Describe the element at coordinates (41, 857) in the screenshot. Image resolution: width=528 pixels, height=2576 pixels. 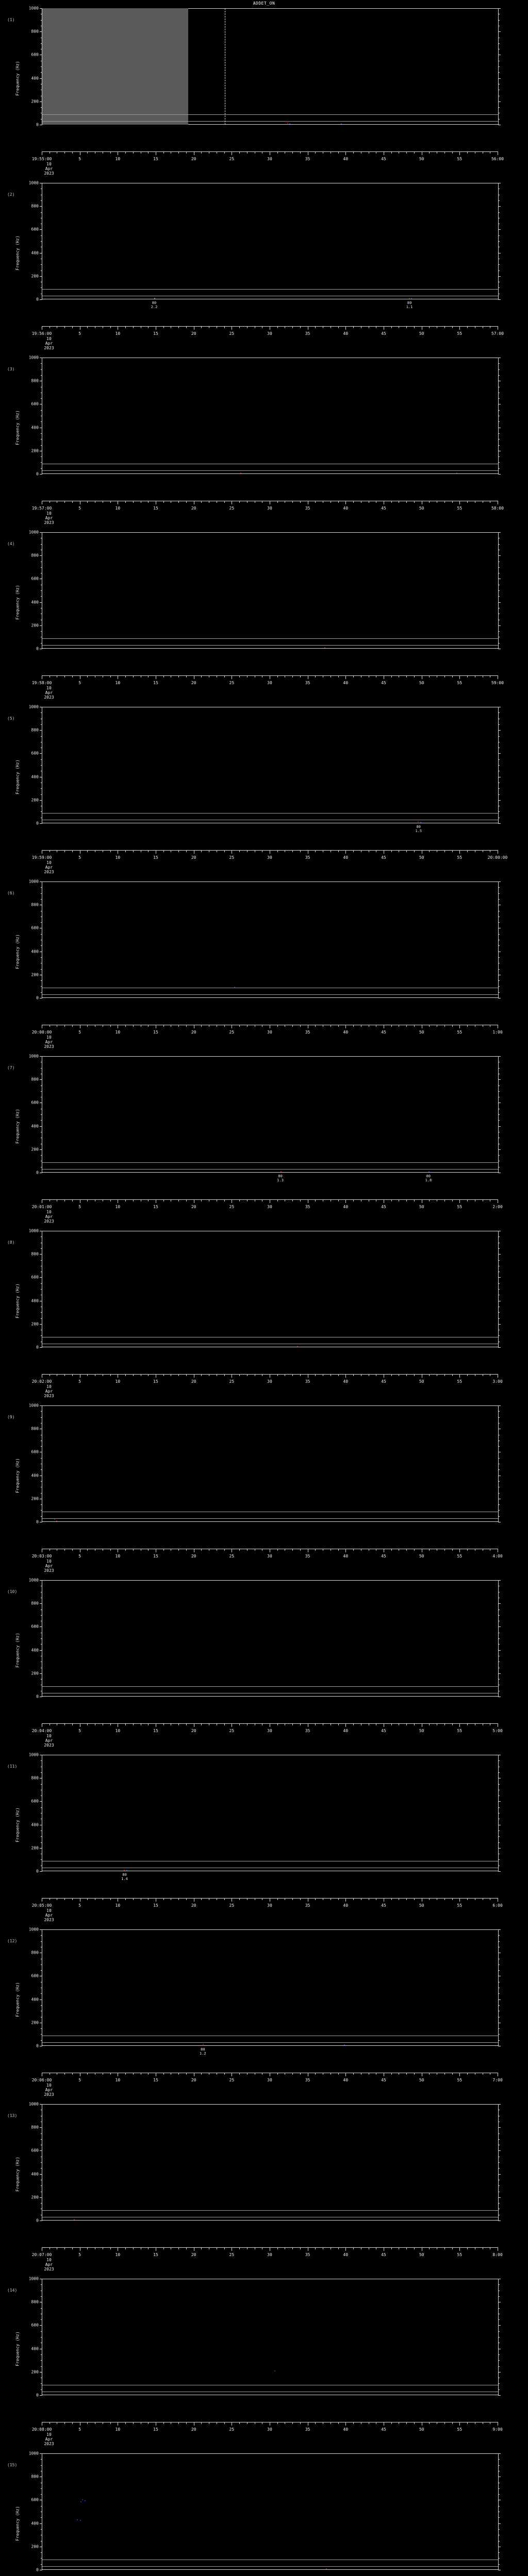
I see `x-axis-start-label: 19:59:00` at that location.